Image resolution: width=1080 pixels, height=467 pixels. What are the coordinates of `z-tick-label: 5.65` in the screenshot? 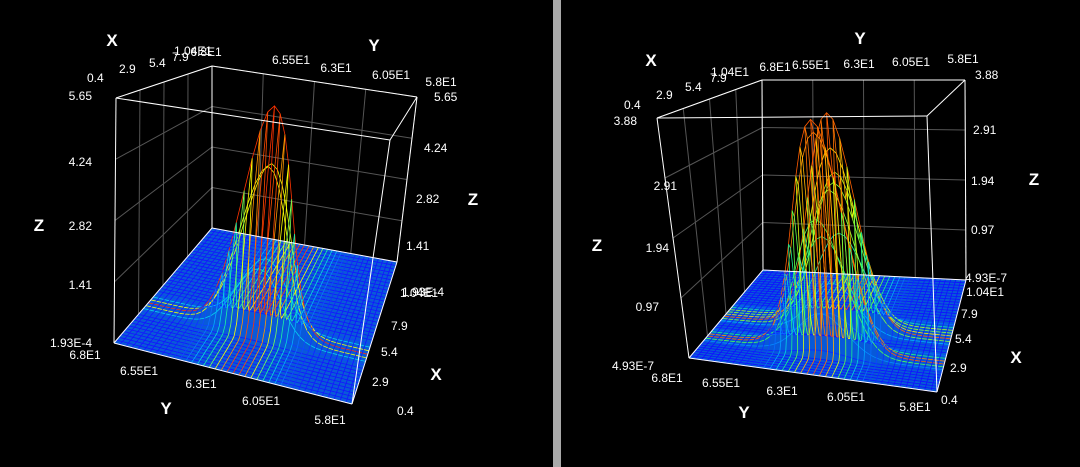 It's located at (446, 97).